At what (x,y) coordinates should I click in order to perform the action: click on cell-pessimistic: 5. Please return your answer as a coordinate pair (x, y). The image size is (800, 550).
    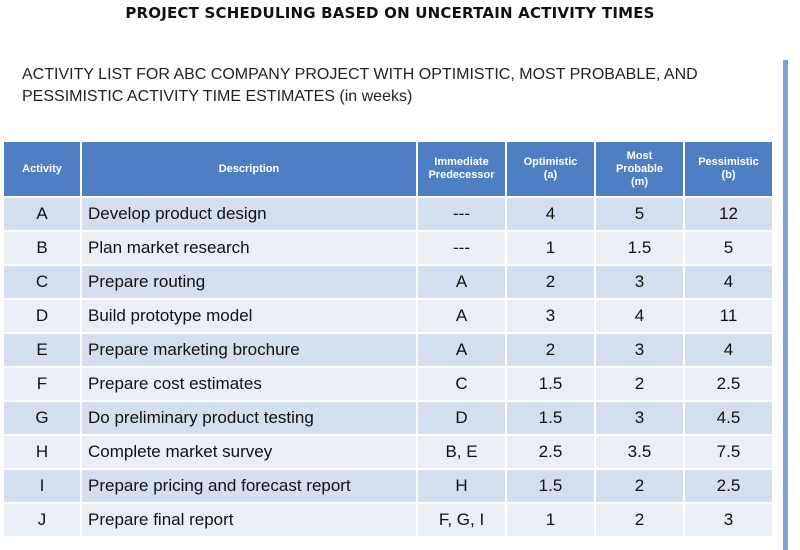
    Looking at the image, I should click on (728, 248).